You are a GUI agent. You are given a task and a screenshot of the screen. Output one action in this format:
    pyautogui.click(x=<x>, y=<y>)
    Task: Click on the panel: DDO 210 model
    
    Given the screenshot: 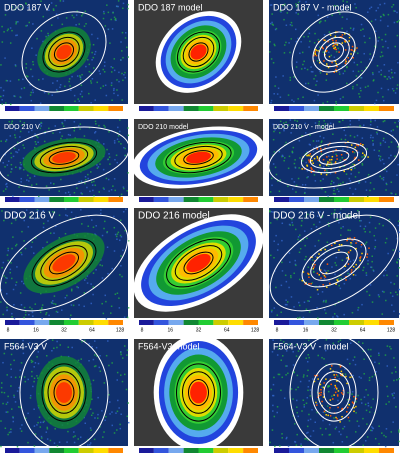 What is the action you would take?
    pyautogui.click(x=198, y=160)
    